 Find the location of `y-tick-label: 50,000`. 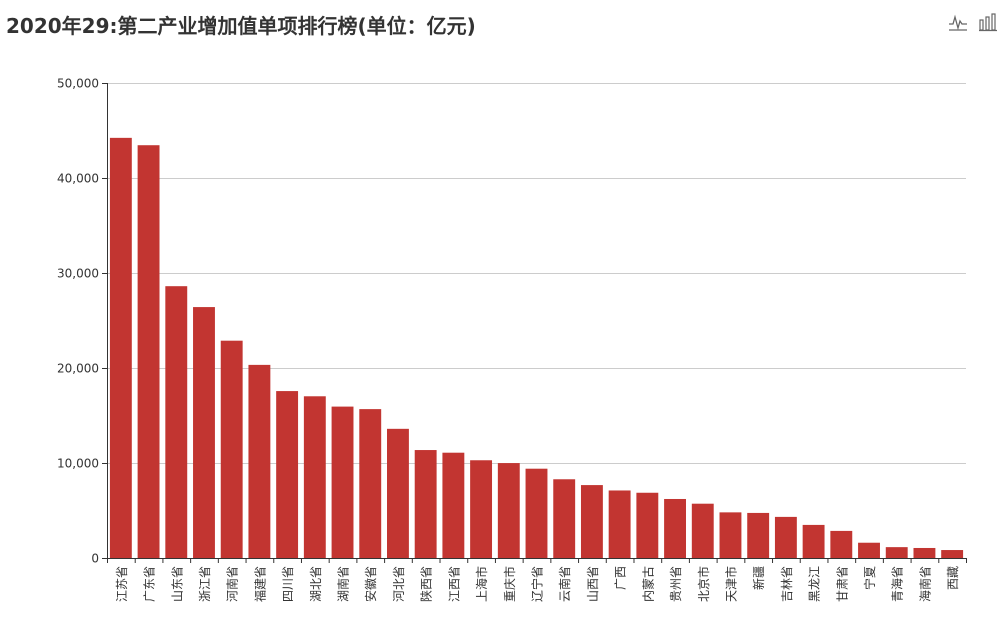

y-tick-label: 50,000 is located at coordinates (78, 84).